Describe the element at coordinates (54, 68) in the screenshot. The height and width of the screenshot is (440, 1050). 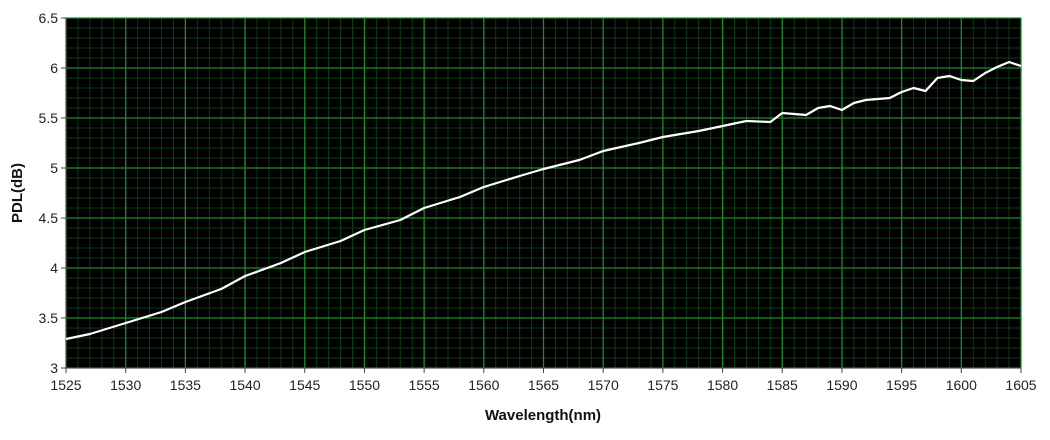
I see `y-tick-label: 6` at that location.